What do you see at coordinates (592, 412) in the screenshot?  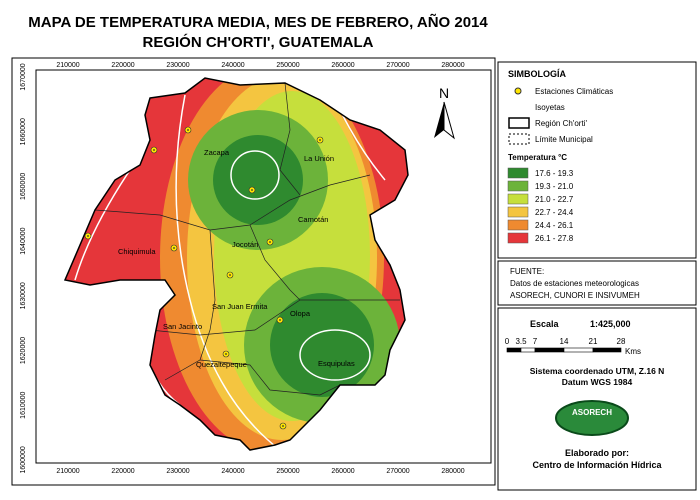 I see `logo-text: ASORECH` at bounding box center [592, 412].